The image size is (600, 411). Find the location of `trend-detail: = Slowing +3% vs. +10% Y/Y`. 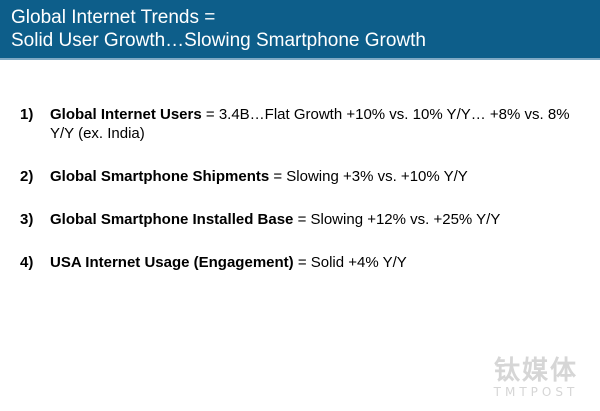

trend-detail: = Slowing +3% vs. +10% Y/Y is located at coordinates (368, 176).